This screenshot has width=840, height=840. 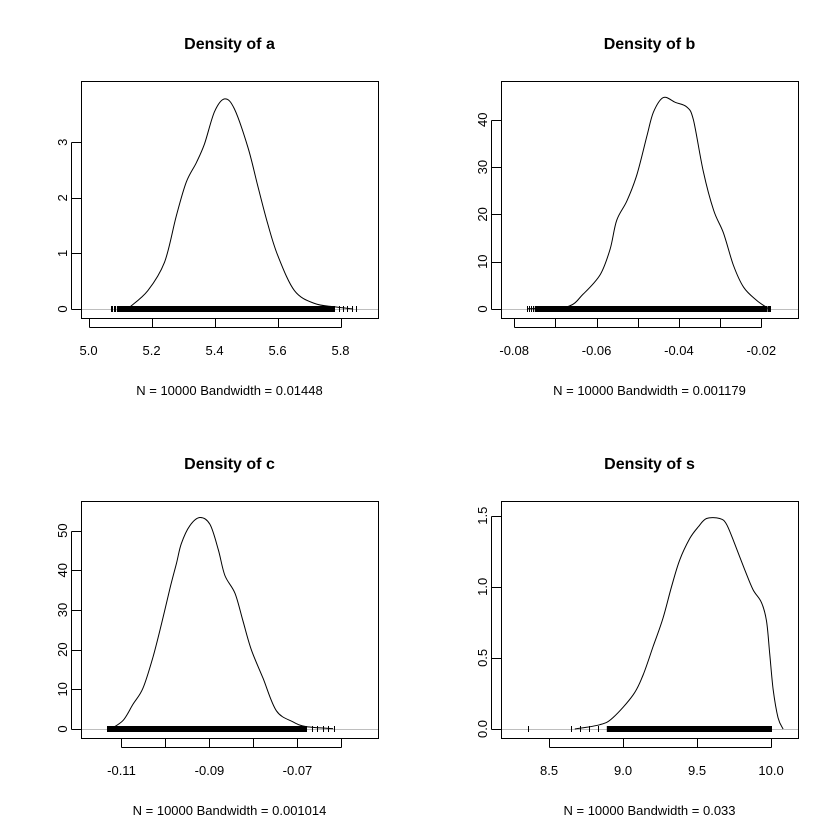 What do you see at coordinates (649, 464) in the screenshot?
I see `panel-title: Density of s` at bounding box center [649, 464].